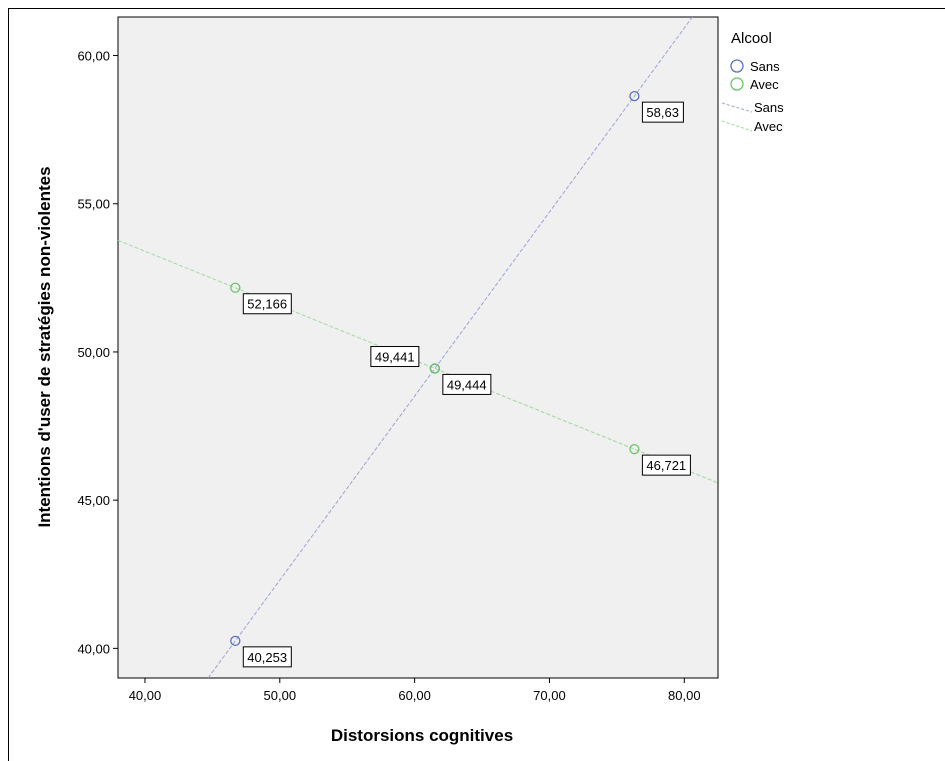 This screenshot has width=945, height=761. What do you see at coordinates (751, 38) in the screenshot?
I see `legend-title: Alcool` at bounding box center [751, 38].